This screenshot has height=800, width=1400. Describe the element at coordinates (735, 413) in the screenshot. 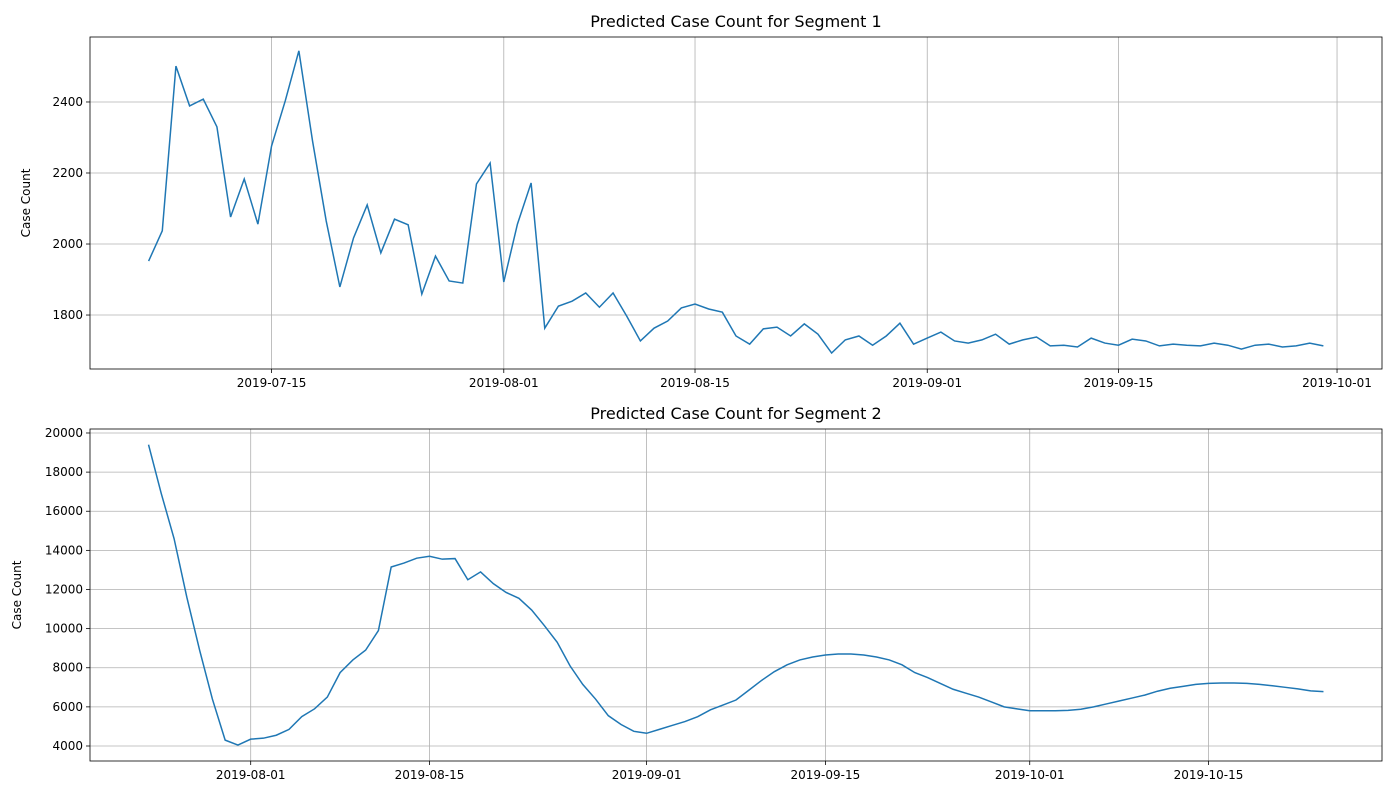

I see `chart-title: Predicted Case Count for Segment 2` at that location.